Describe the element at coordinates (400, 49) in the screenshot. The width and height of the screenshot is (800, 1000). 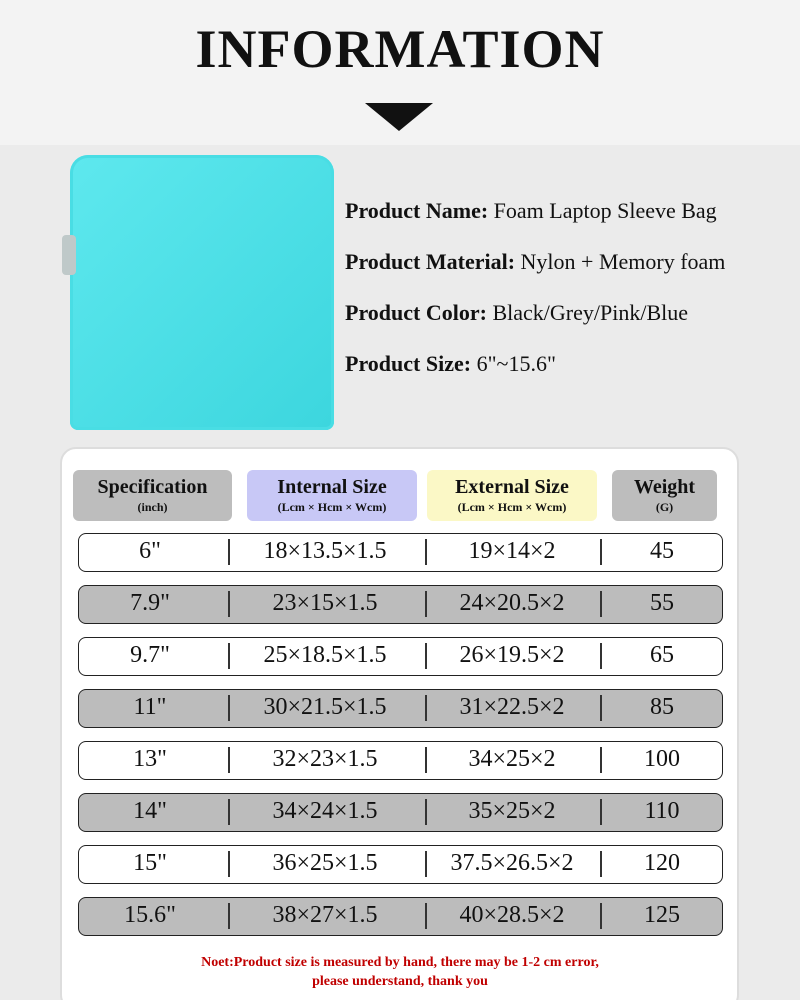
I see `title: INFORMATION` at that location.